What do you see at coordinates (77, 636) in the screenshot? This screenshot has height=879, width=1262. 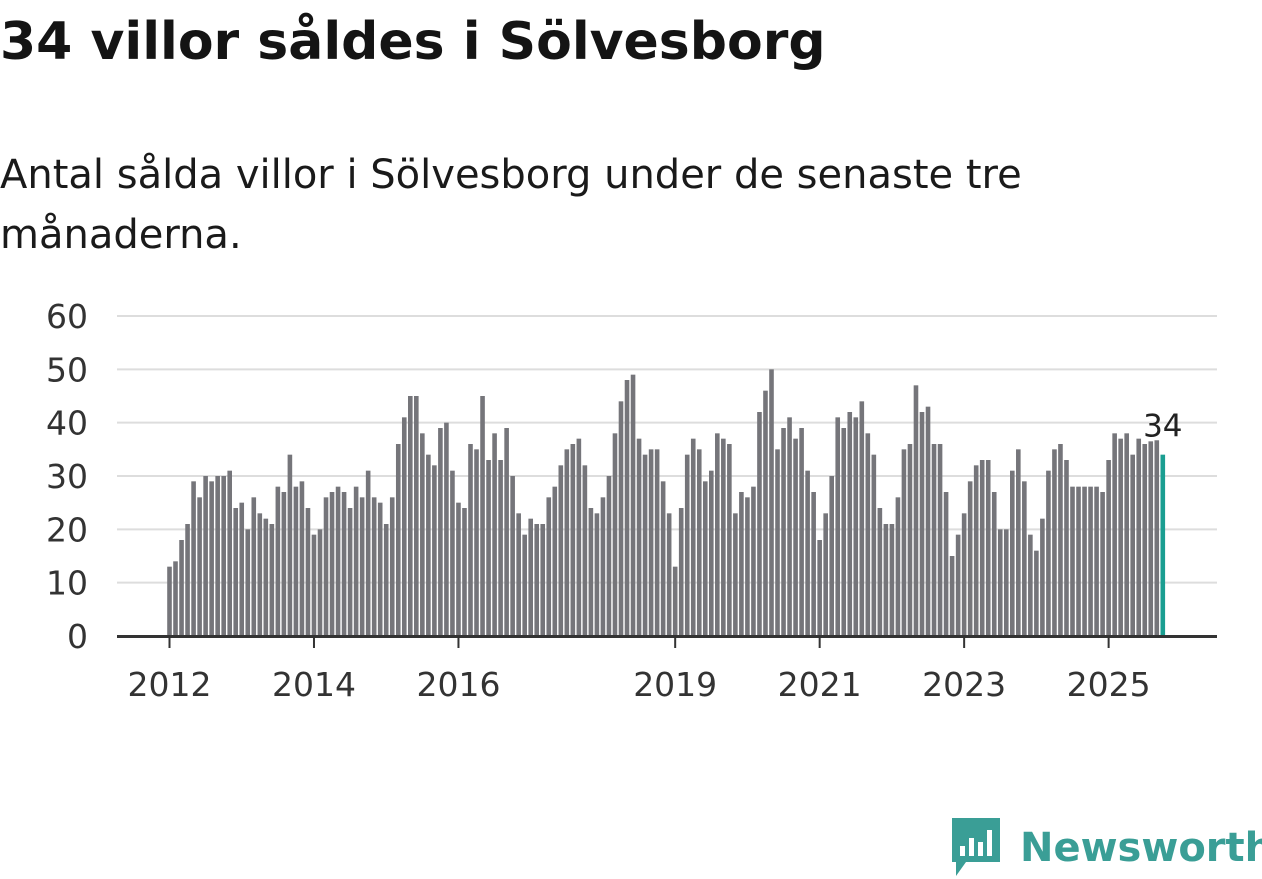 I see `y-tick-label: 0` at bounding box center [77, 636].